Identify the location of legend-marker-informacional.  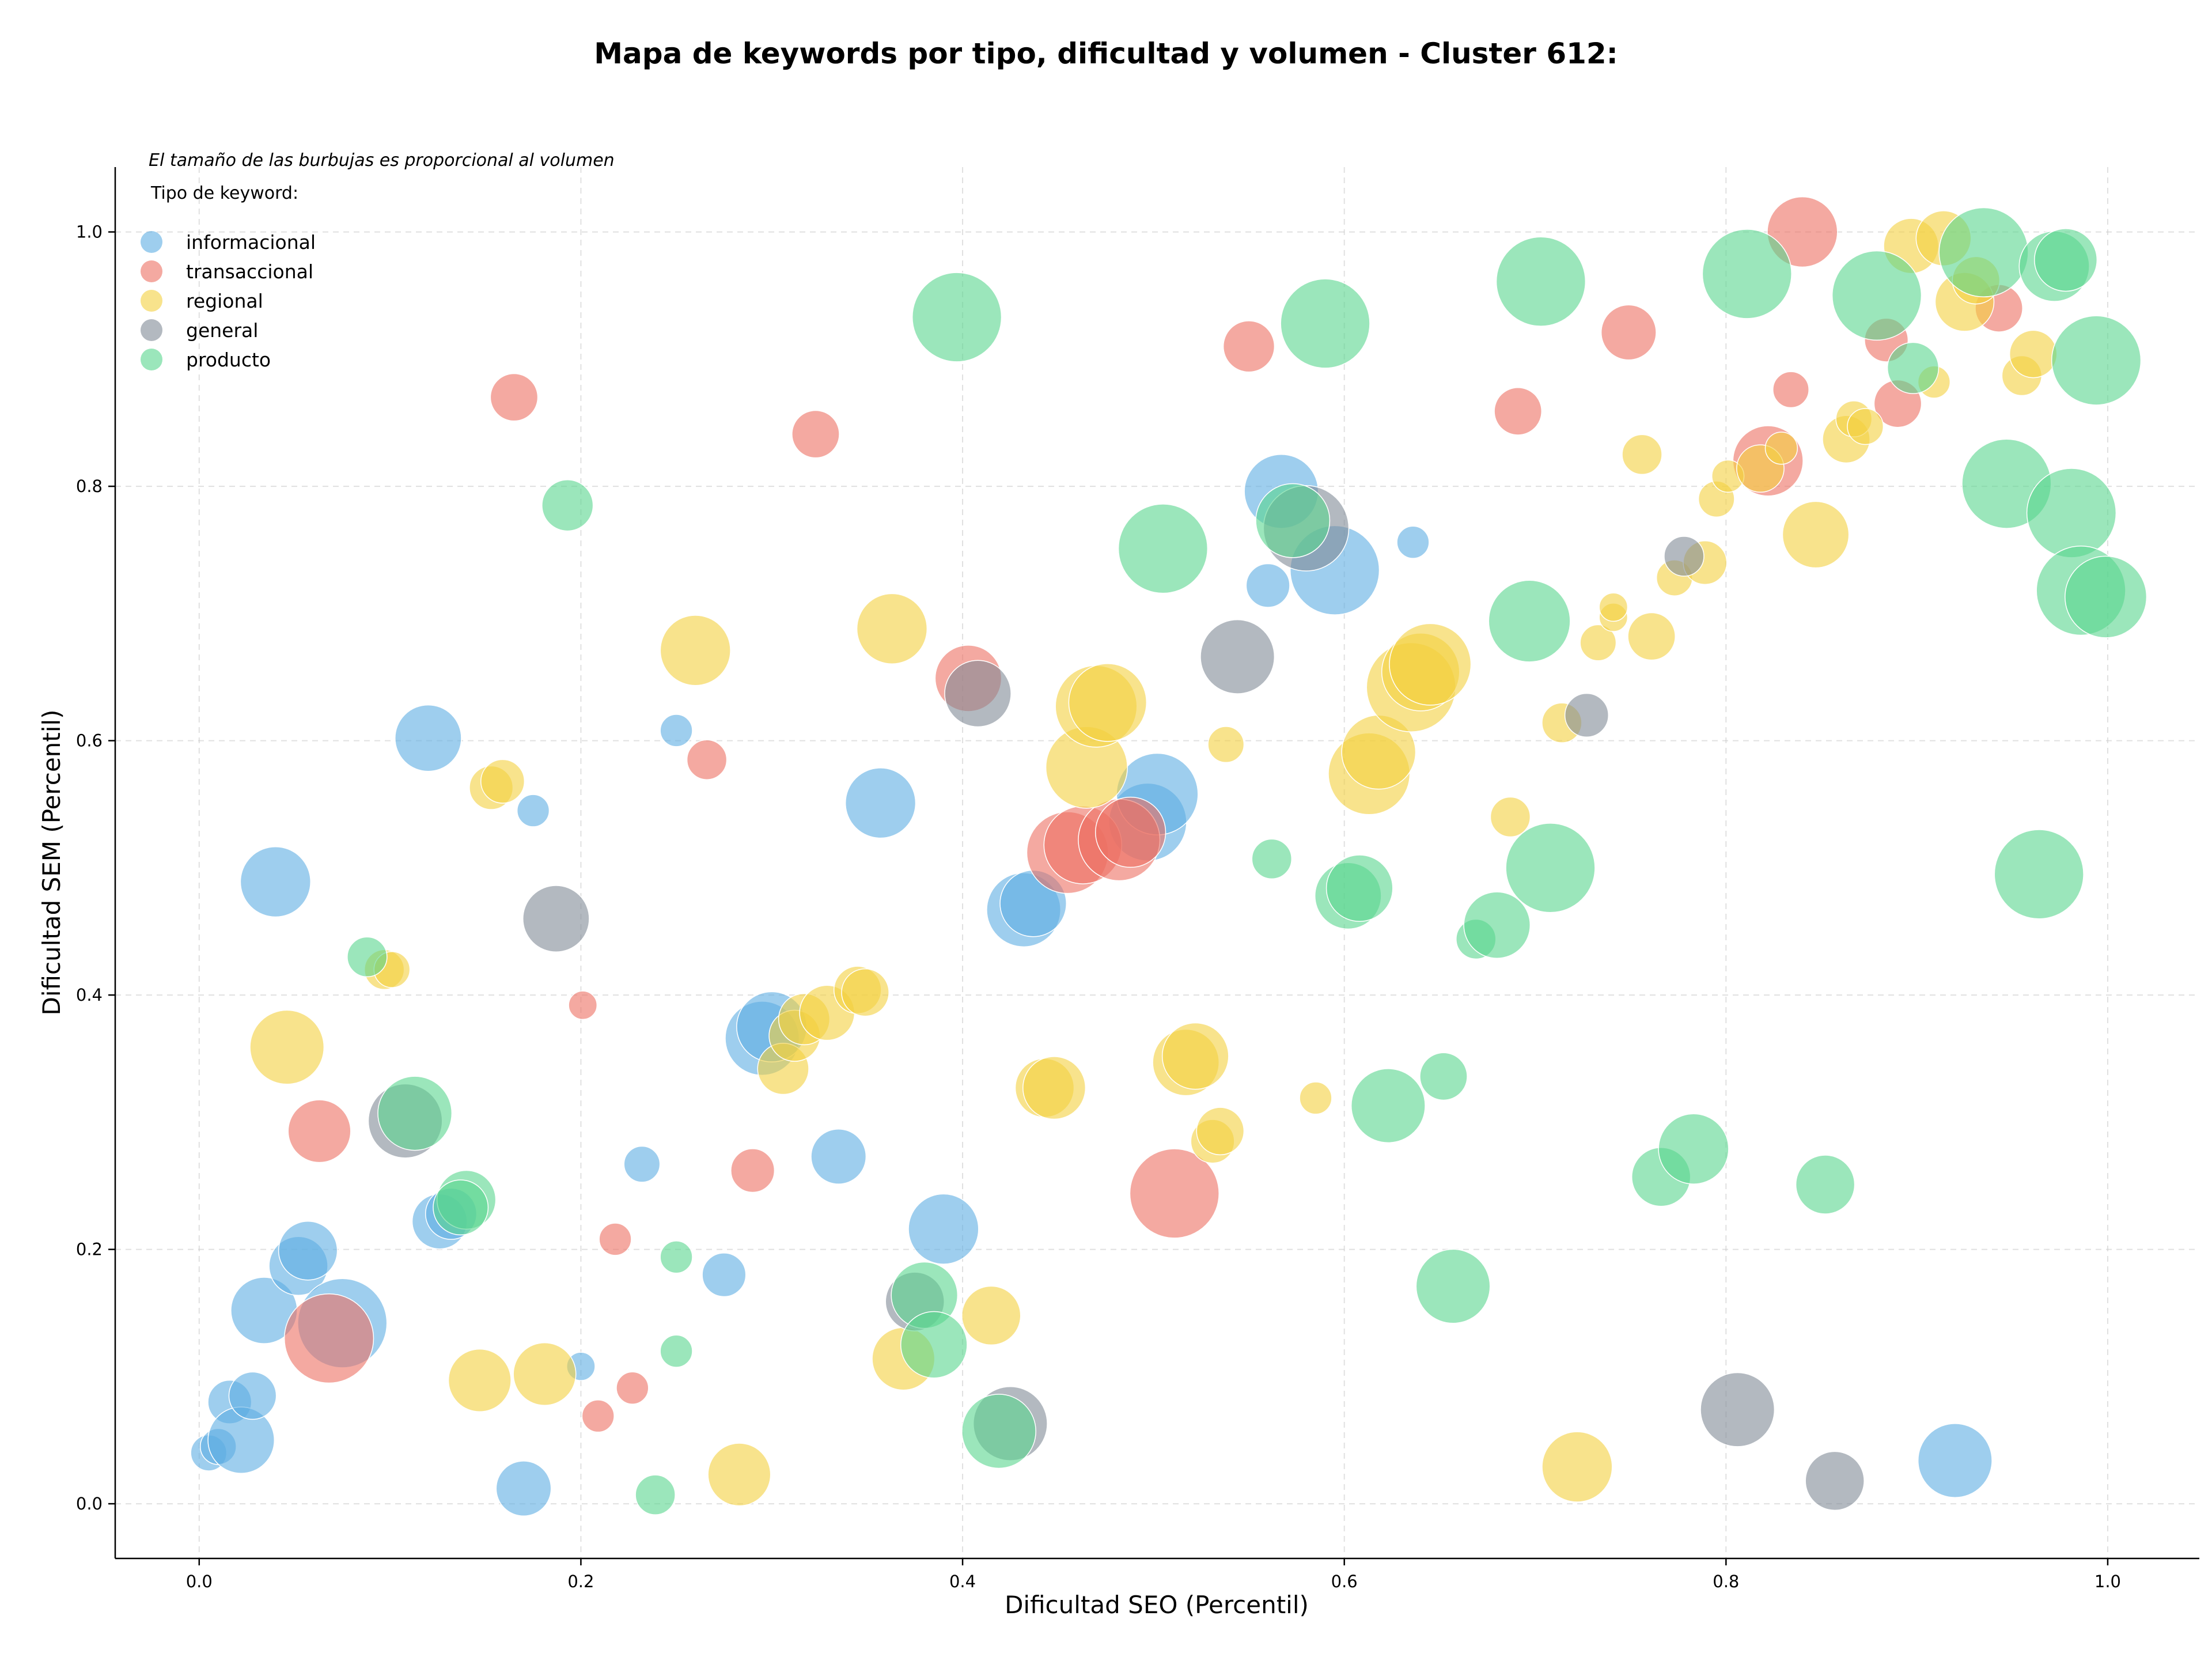
(151, 242).